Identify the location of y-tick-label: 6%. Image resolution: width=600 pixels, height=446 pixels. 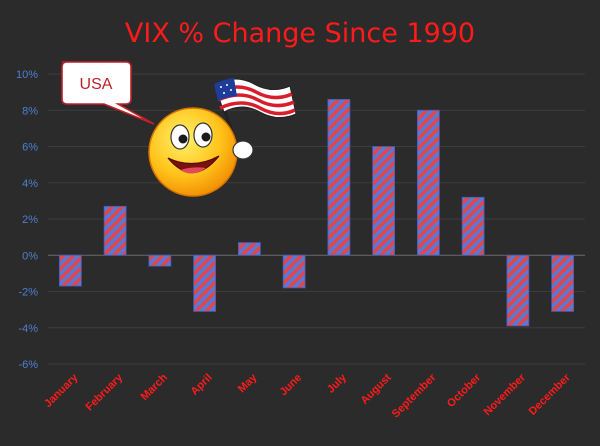
(30, 148).